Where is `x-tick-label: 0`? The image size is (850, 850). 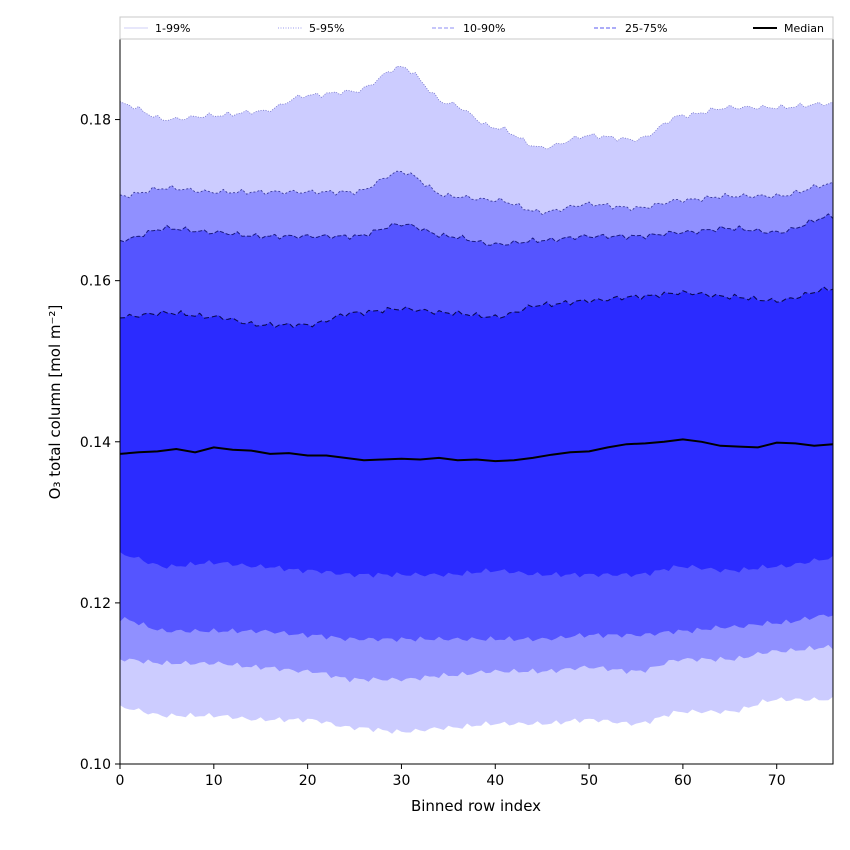 x-tick-label: 0 is located at coordinates (120, 781).